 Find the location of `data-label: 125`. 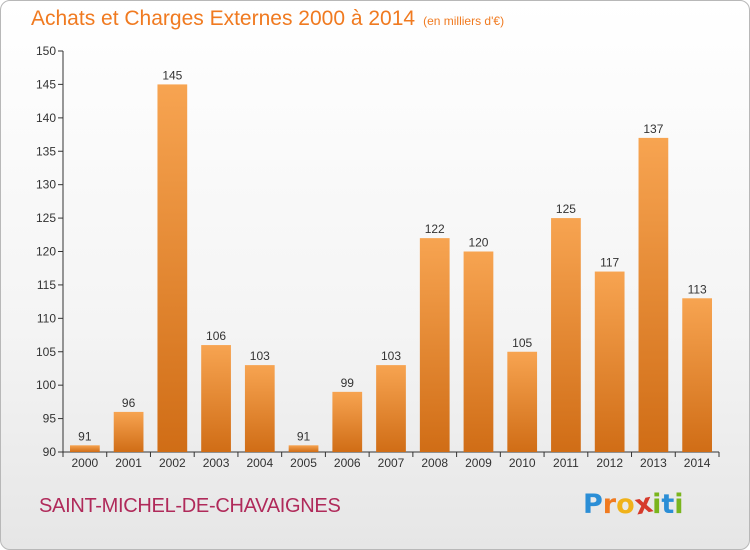

data-label: 125 is located at coordinates (566, 209).